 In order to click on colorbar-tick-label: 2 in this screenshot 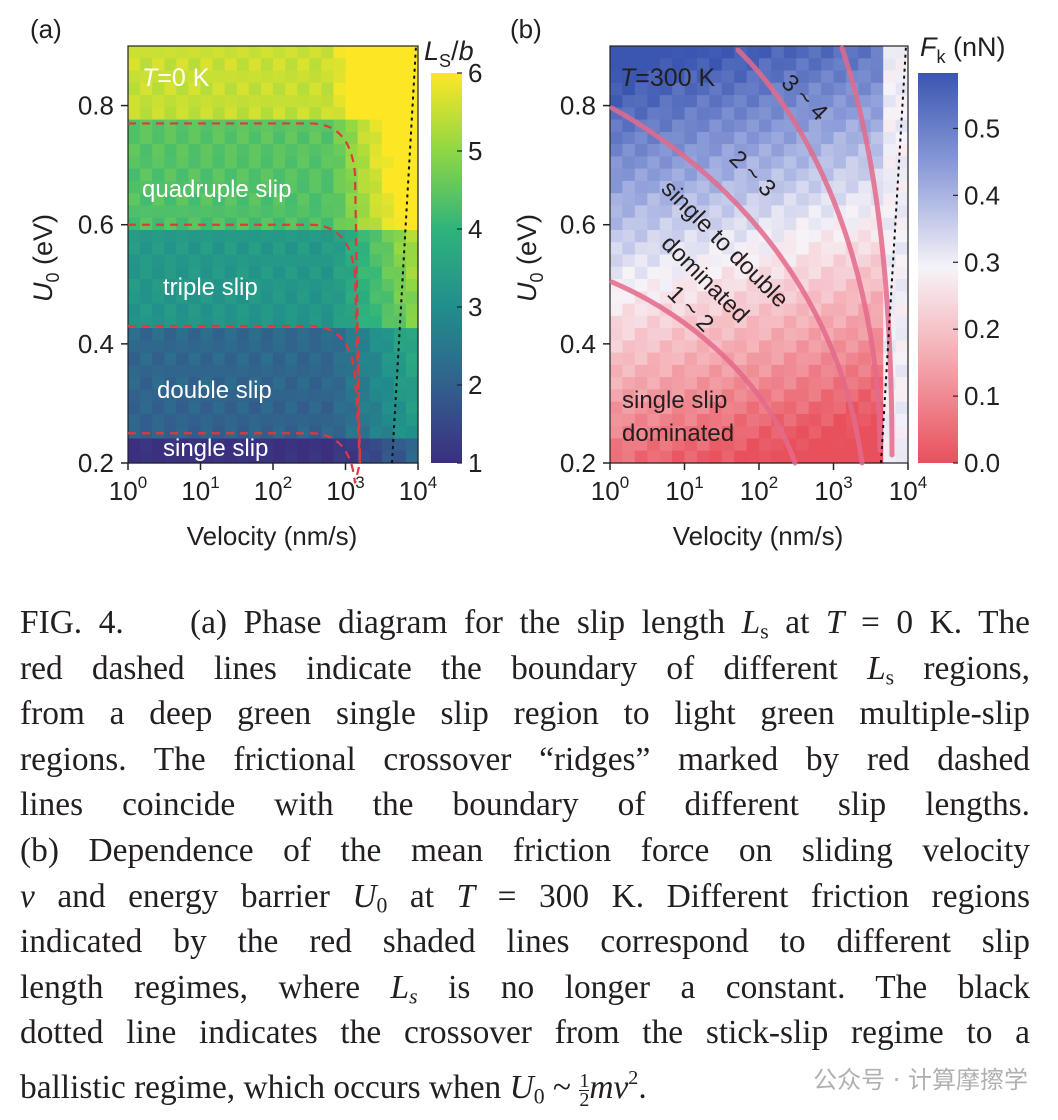, I will do `click(475, 385)`.